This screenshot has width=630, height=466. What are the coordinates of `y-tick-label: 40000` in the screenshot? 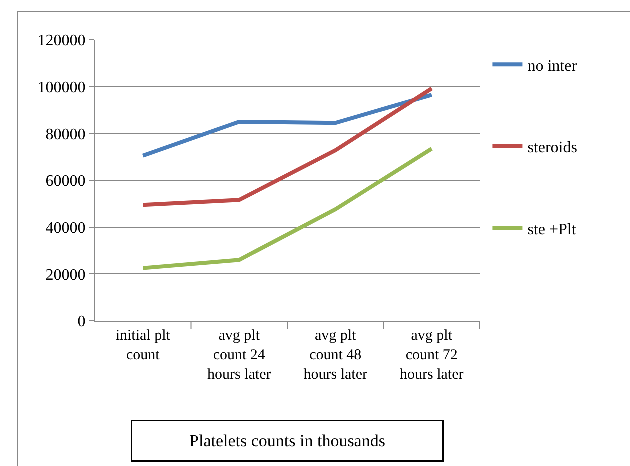 It's located at (66, 228).